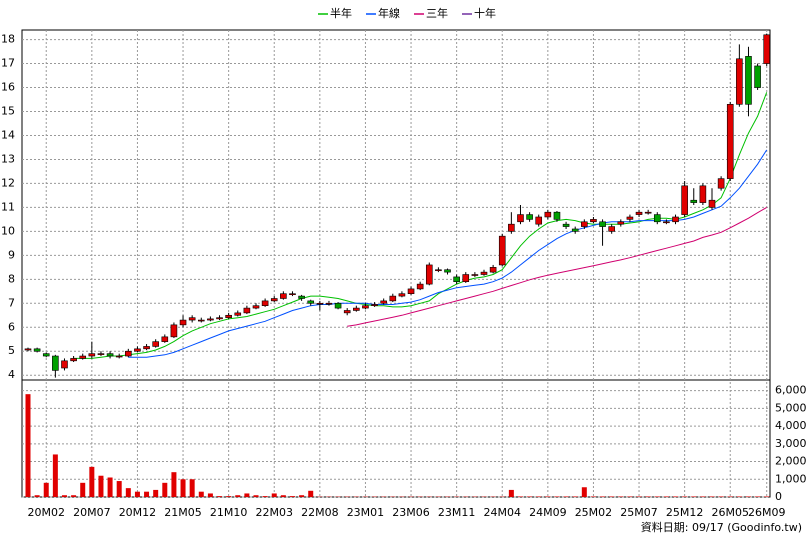  I want to click on y2-tick-label: 2,000, so click(791, 461).